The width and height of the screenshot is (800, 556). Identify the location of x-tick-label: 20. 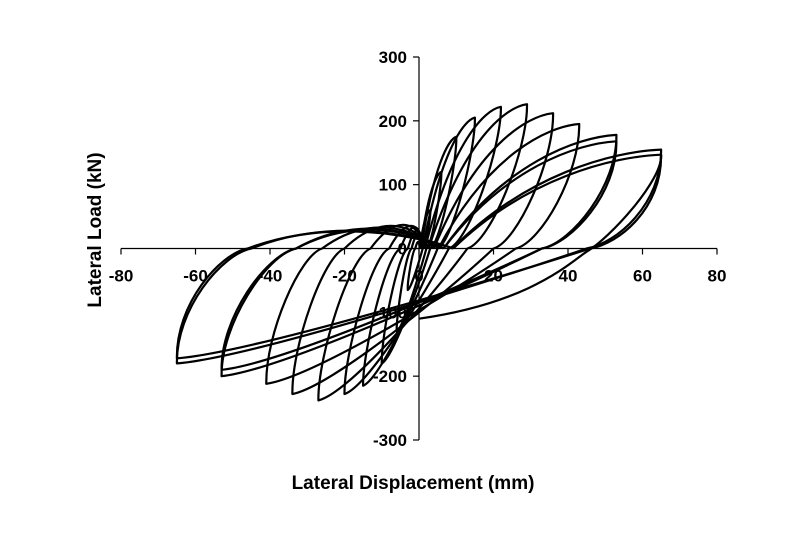
(493, 276).